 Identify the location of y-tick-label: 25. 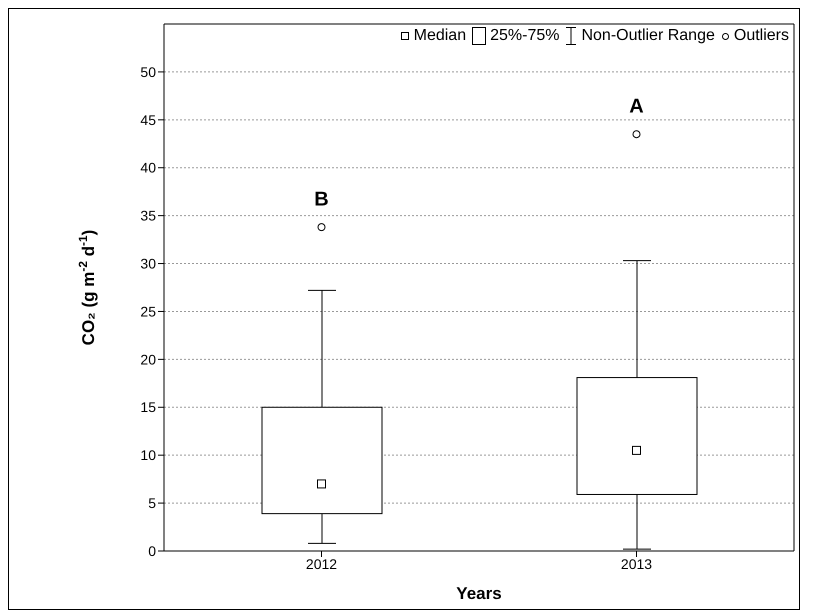
(148, 311).